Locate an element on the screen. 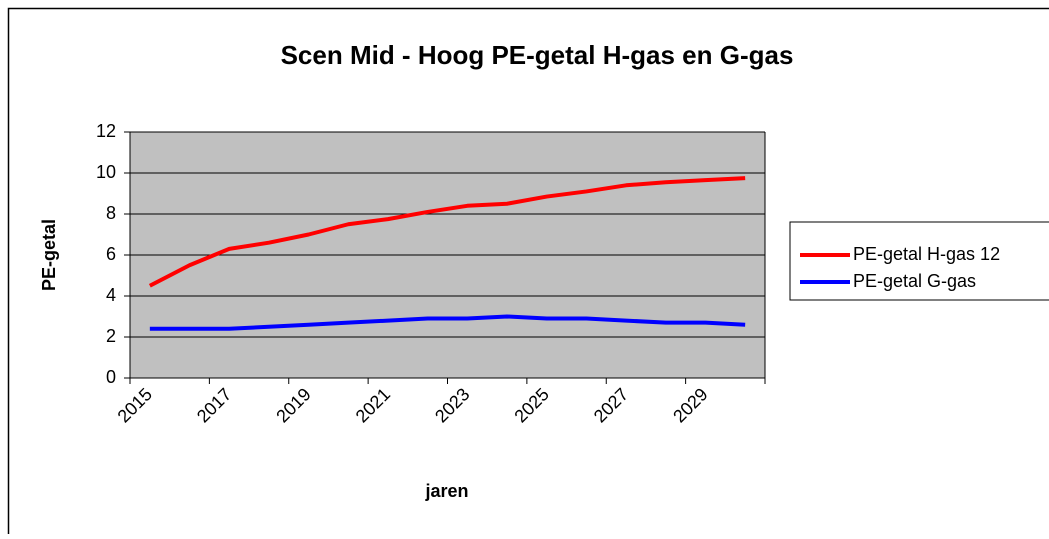  y-tick-label: 6 is located at coordinates (111, 254).